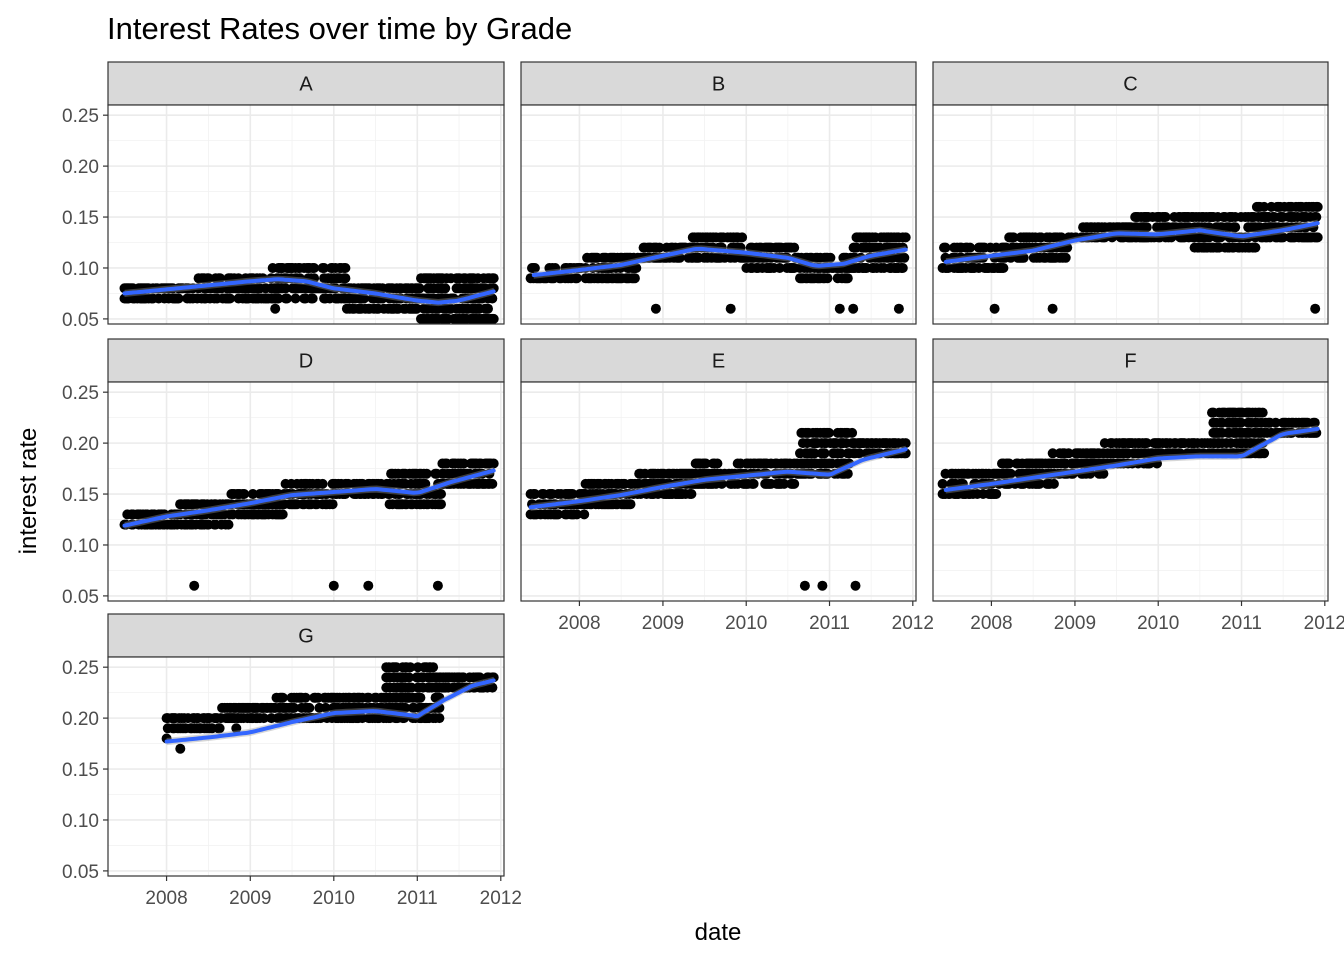  I want to click on x-tick-label: 2011, so click(1241, 623).